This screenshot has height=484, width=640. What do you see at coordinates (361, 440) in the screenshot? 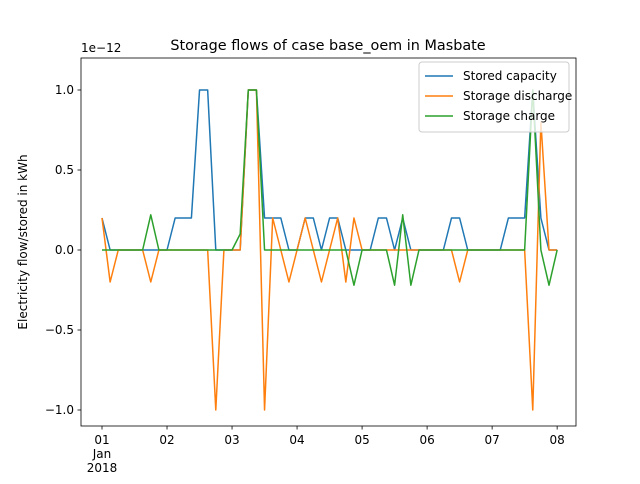
I see `x-tick-label: 05` at bounding box center [361, 440].